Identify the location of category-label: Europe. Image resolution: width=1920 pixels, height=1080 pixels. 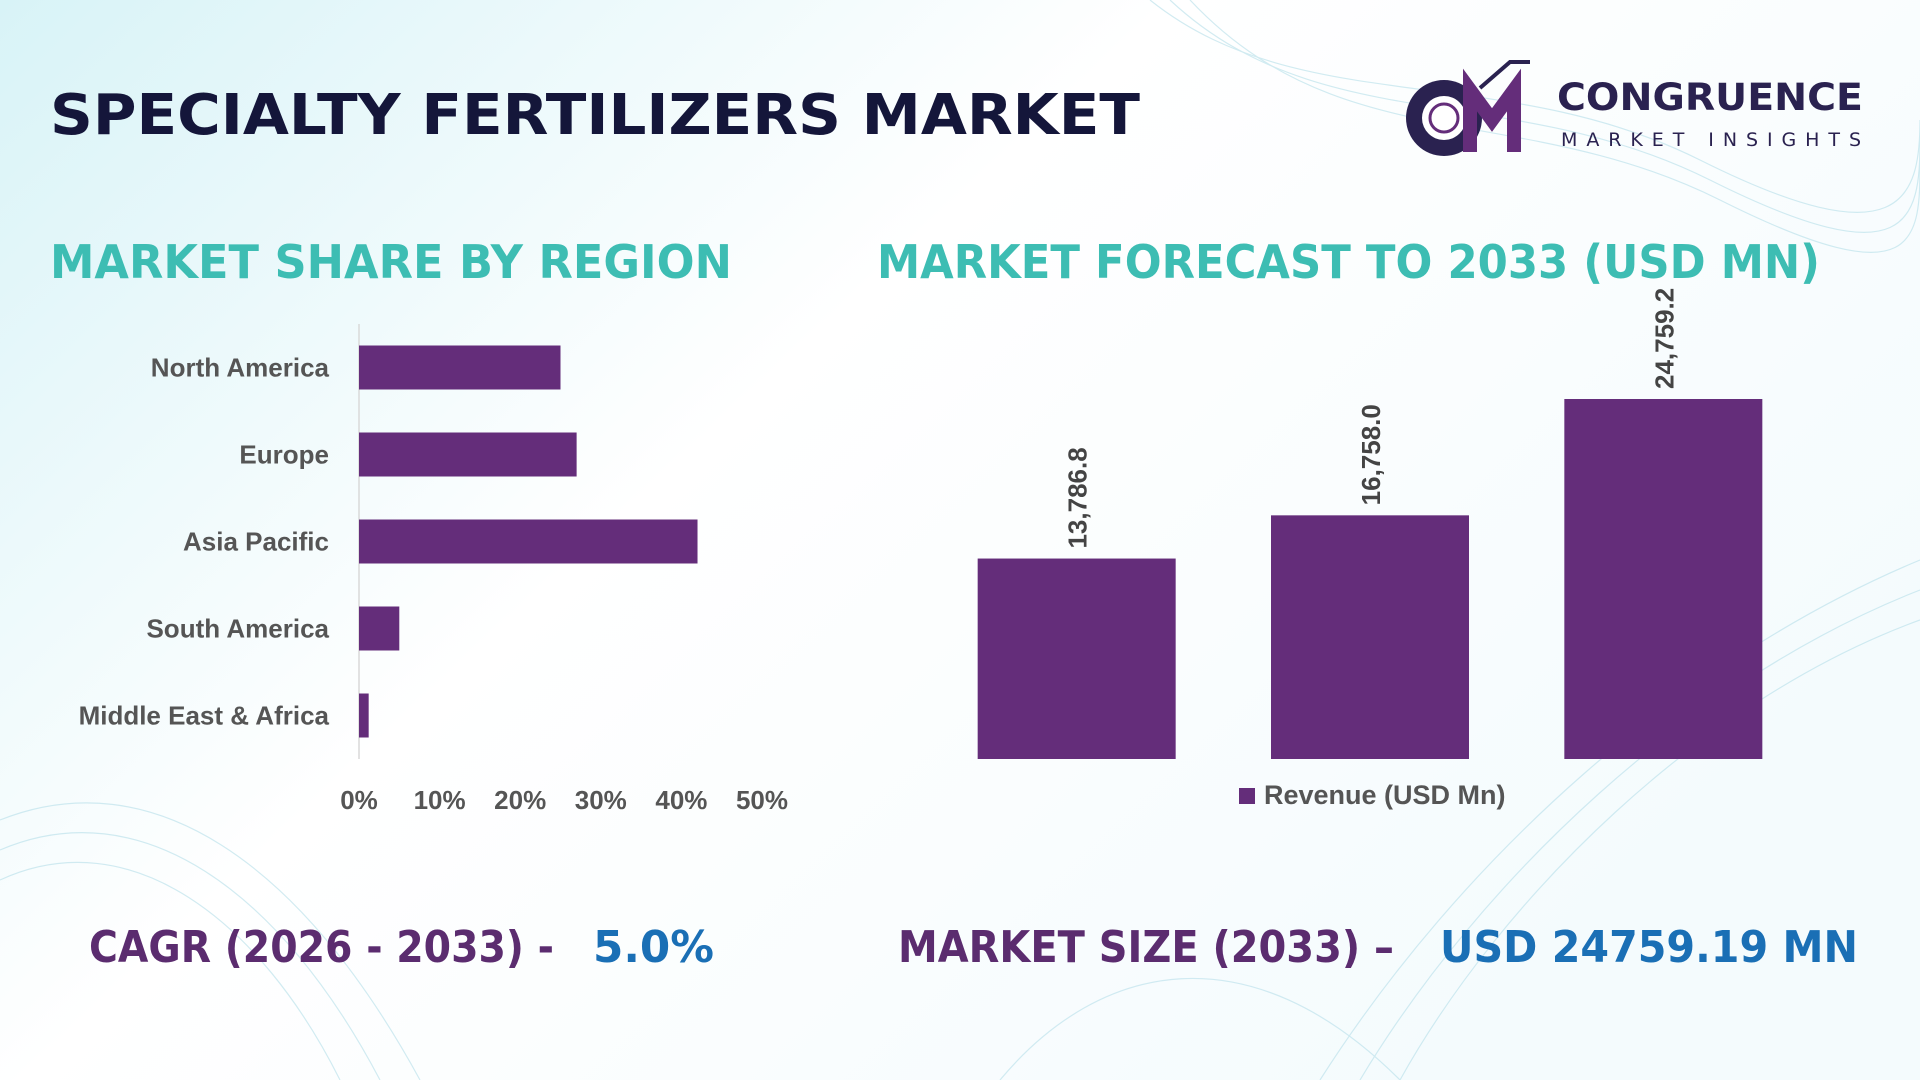
(284, 455).